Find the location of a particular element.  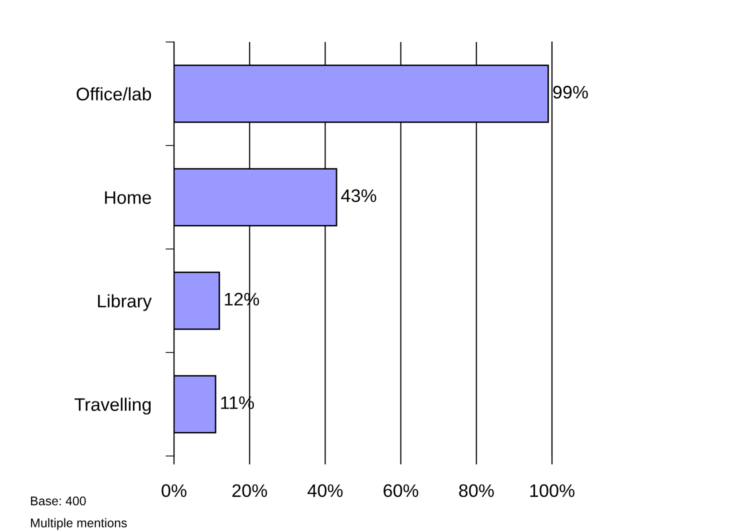

data-label: 99% is located at coordinates (570, 92).